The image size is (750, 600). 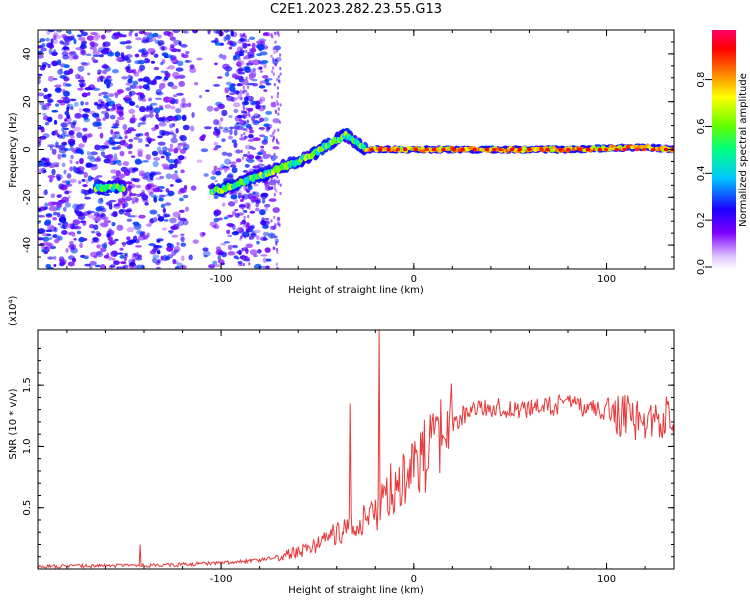 I want to click on spectrogram-x-tick-label: -100, so click(x=221, y=279).